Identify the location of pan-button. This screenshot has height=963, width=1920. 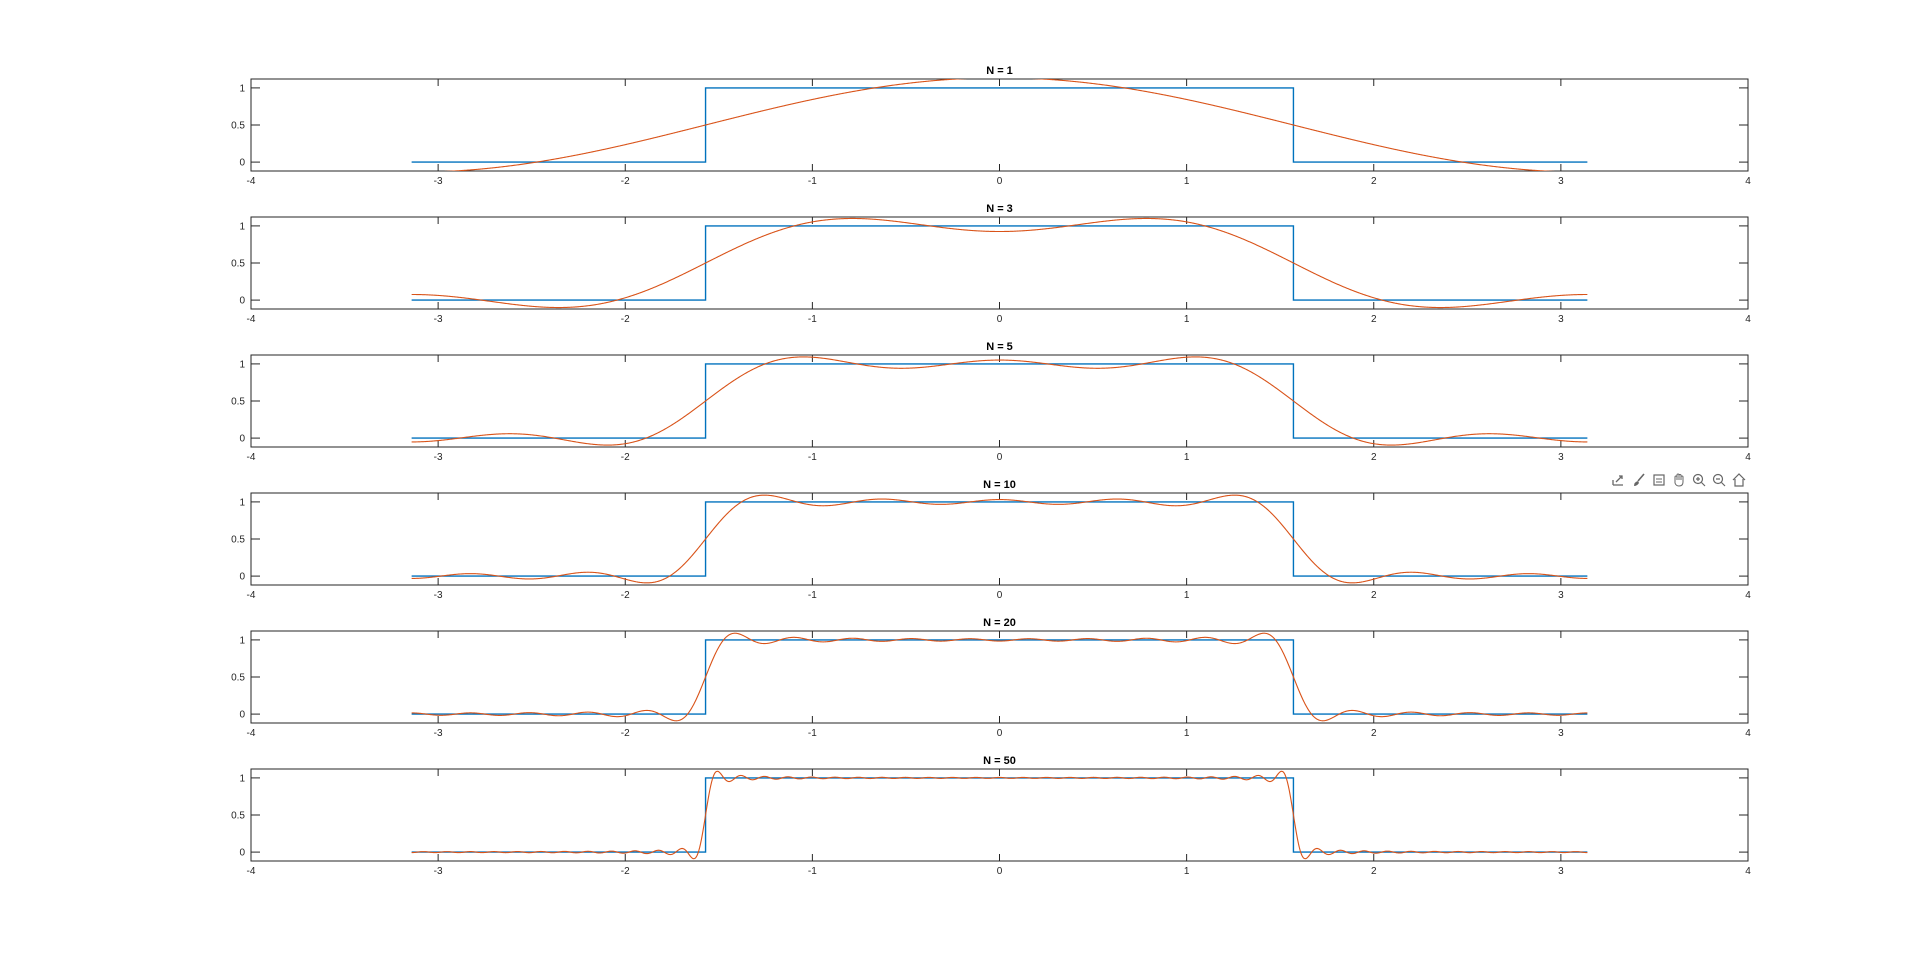
(1679, 480).